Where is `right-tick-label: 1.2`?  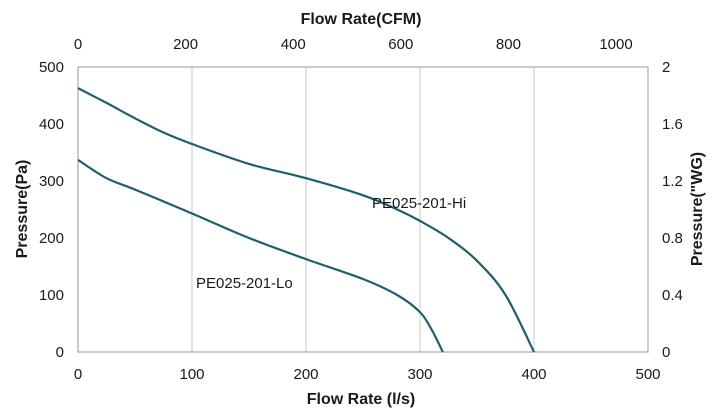
right-tick-label: 1.2 is located at coordinates (672, 181).